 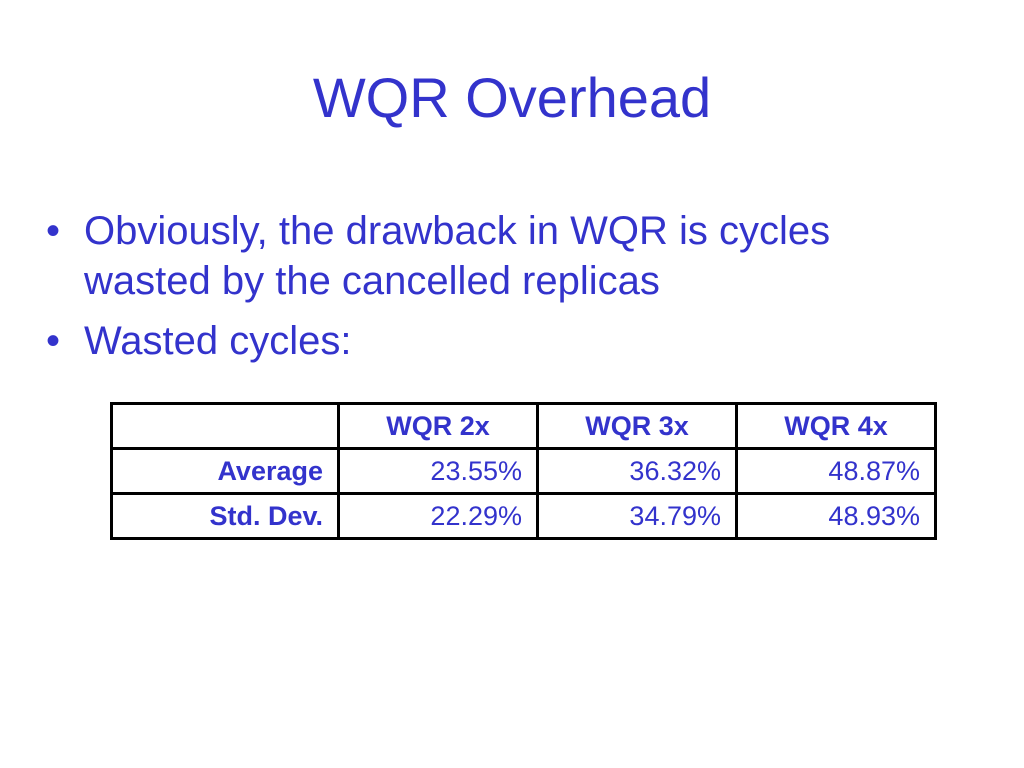 I want to click on table-row: Std. Dev. 22.29% 34.79% 48.93%, so click(x=523, y=516).